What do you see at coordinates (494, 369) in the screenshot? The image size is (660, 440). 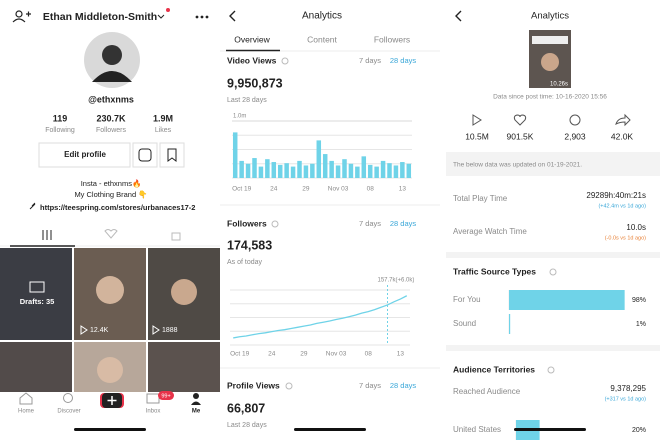 I see `section-title: Audience Territories` at bounding box center [494, 369].